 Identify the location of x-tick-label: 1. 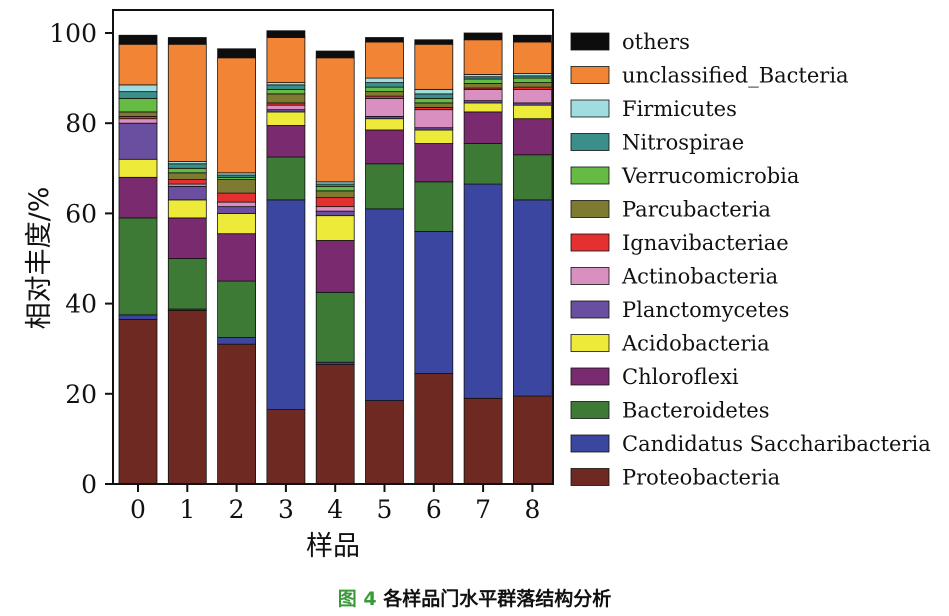
(187, 509).